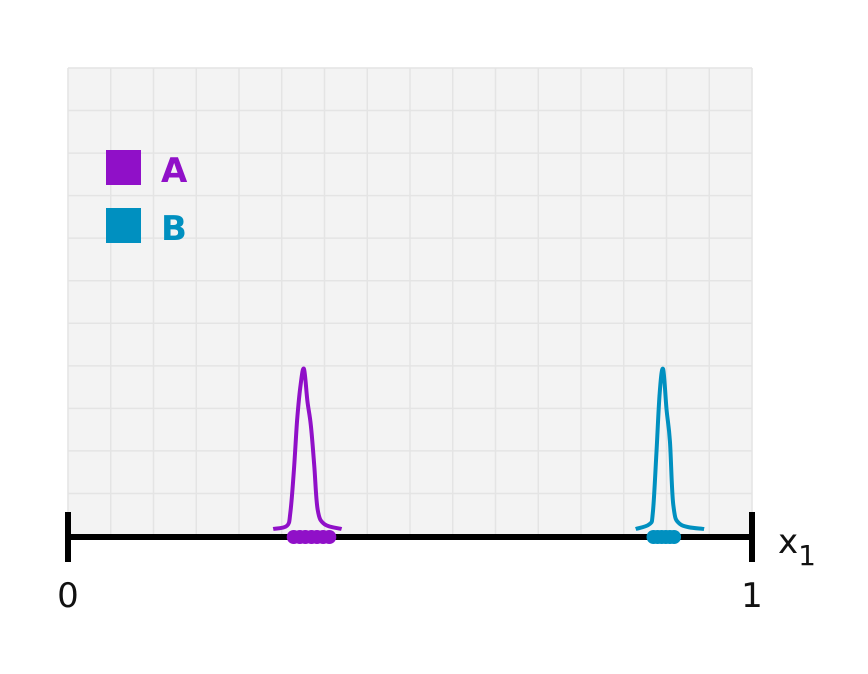  I want to click on x-tick-label-1: 1, so click(752, 596).